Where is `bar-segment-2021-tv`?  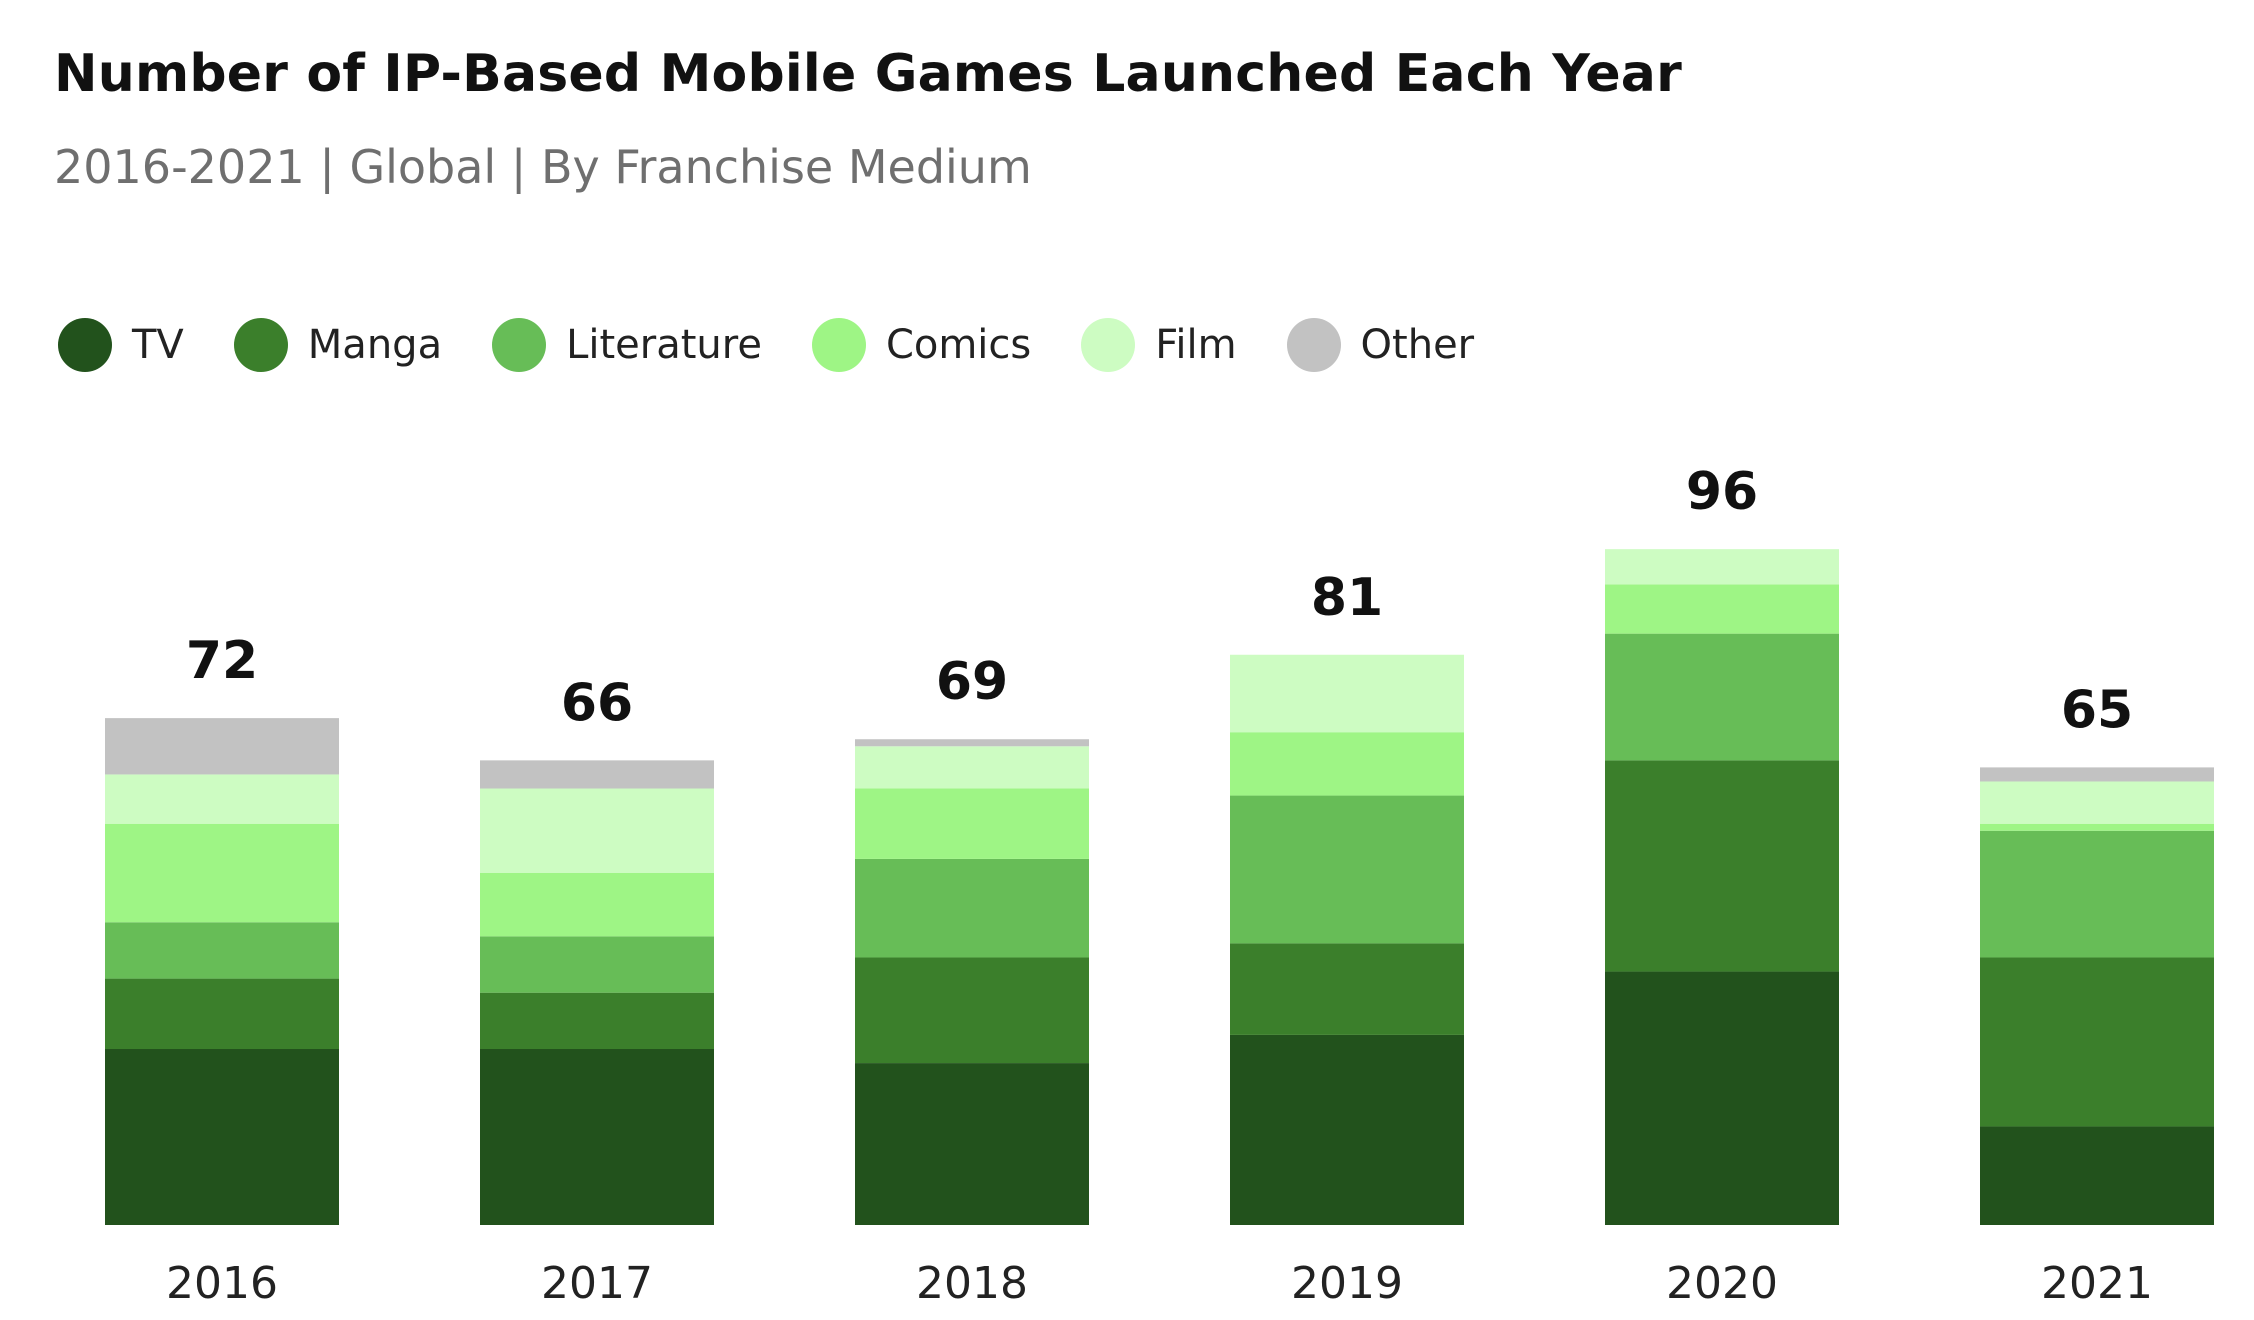 bar-segment-2021-tv is located at coordinates (2097, 1175).